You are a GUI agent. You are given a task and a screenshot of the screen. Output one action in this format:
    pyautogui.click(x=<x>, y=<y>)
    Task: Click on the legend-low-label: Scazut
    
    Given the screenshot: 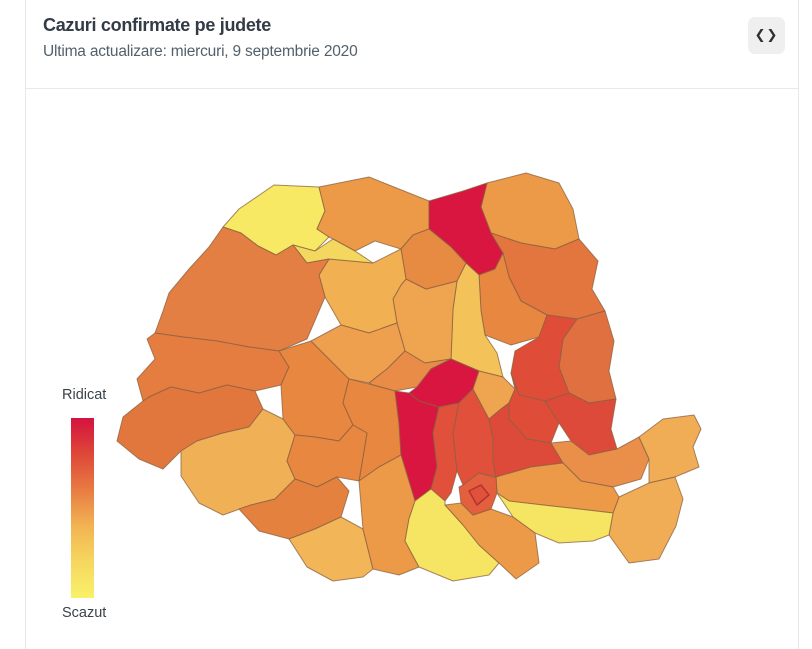 What is the action you would take?
    pyautogui.click(x=84, y=613)
    